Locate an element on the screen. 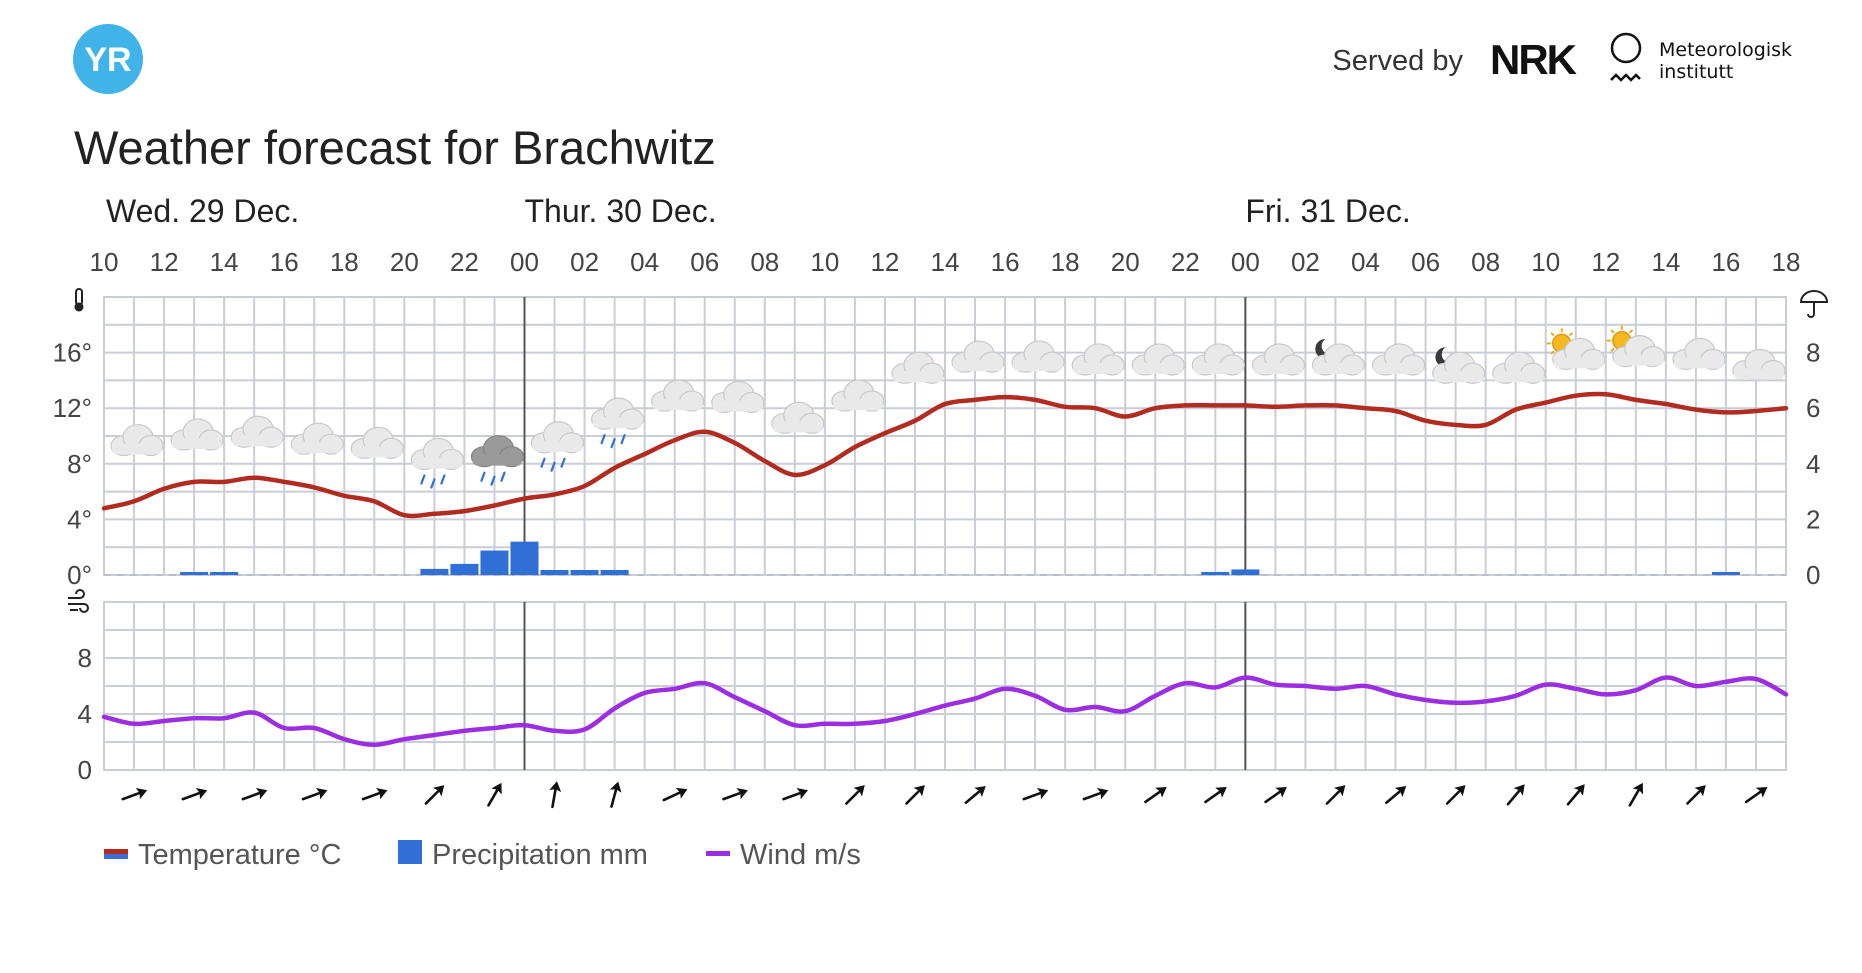 Image resolution: width=1862 pixels, height=973 pixels. temperature-tick-label: 16° is located at coordinates (72, 353).